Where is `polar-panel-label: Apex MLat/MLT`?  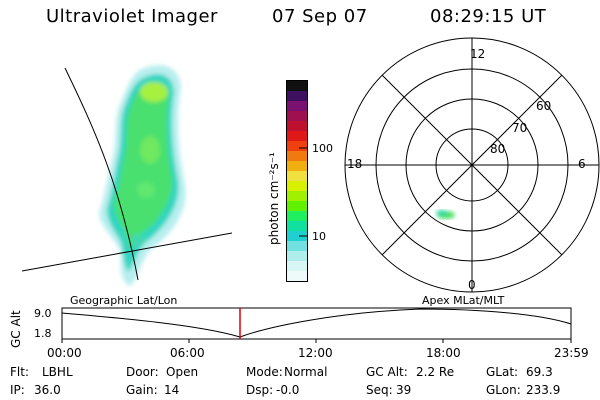 polar-panel-label: Apex MLat/MLT is located at coordinates (463, 300).